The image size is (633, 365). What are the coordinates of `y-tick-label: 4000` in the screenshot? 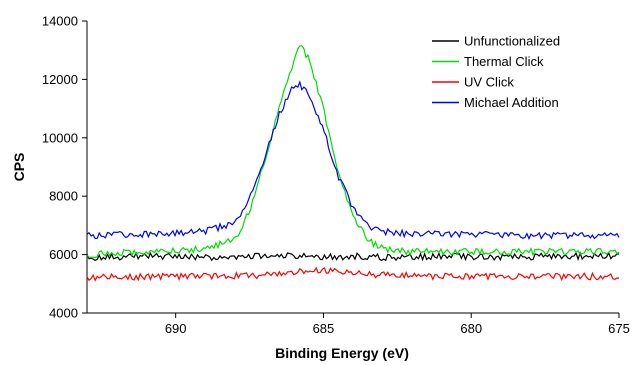 It's located at (63, 313).